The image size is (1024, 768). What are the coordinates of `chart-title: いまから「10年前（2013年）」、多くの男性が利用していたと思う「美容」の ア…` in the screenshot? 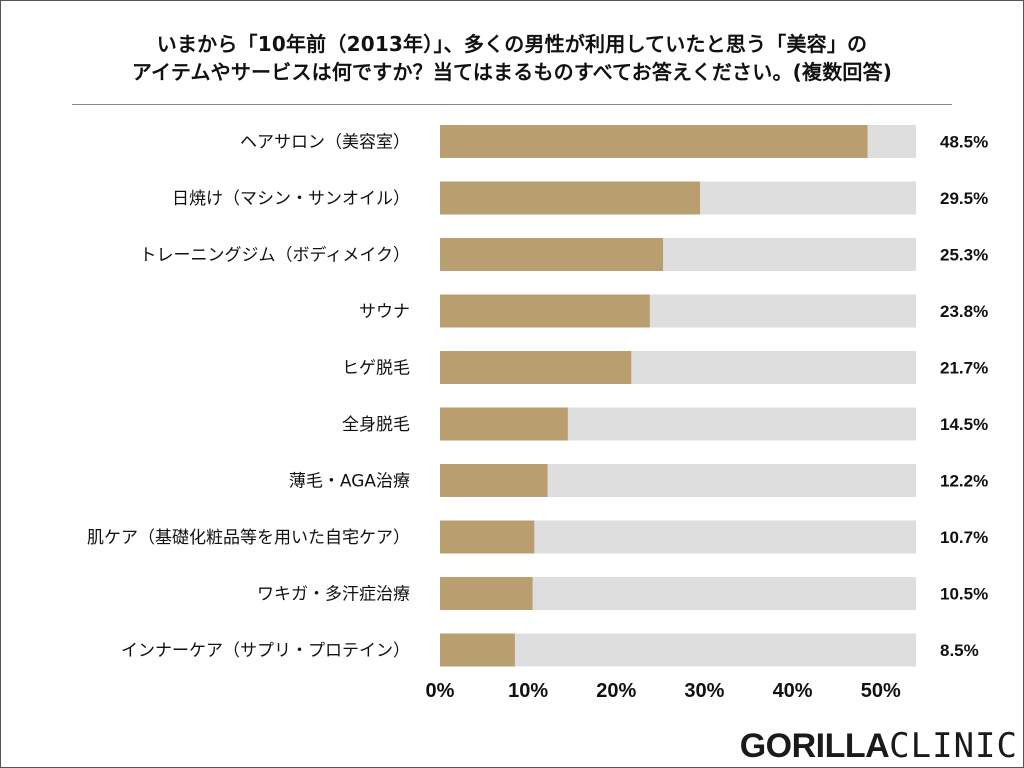 It's located at (512, 58).